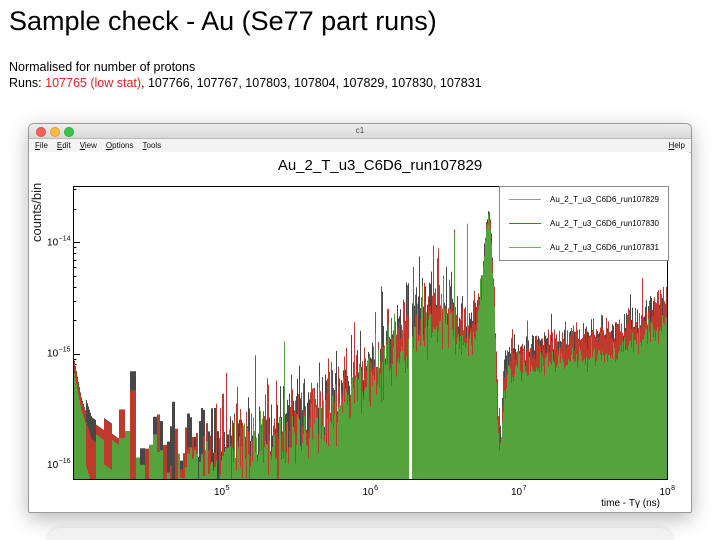 The image size is (720, 540). What do you see at coordinates (360, 534) in the screenshot?
I see `background-window` at bounding box center [360, 534].